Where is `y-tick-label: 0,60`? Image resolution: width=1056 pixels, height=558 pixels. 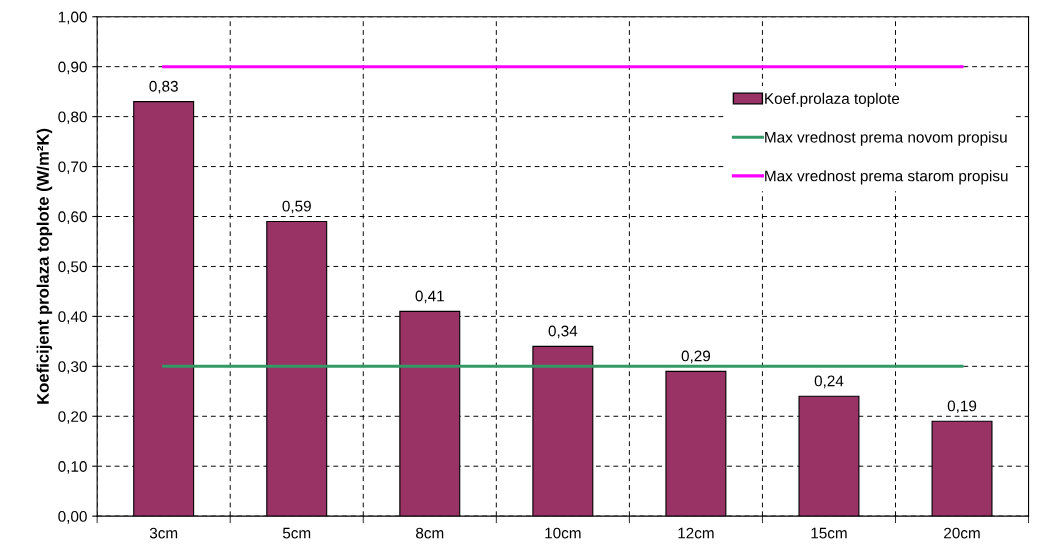 y-tick-label: 0,60 is located at coordinates (72, 217).